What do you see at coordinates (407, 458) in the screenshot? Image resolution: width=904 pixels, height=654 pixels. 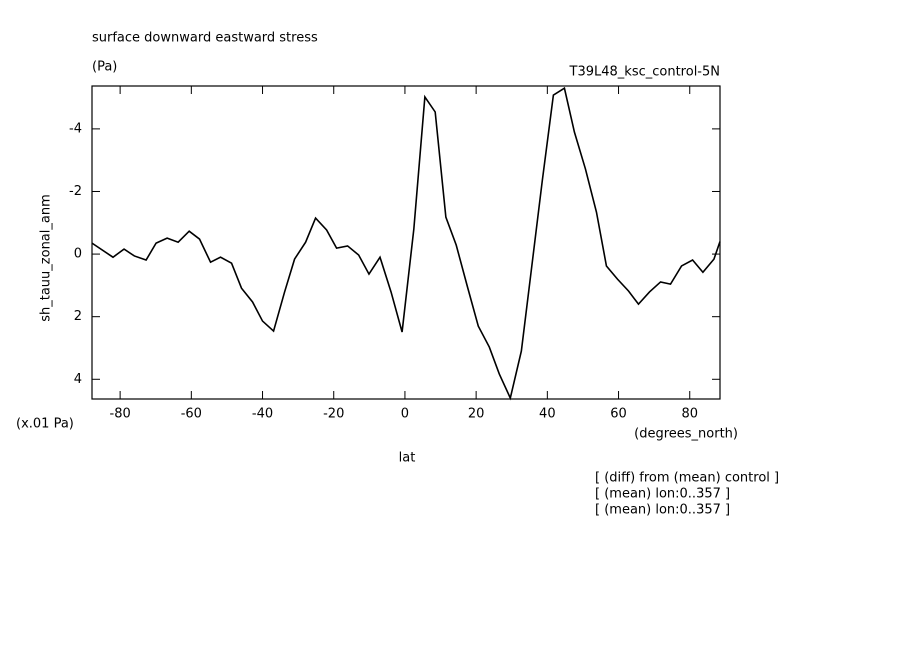 I see `x-axis-label: lat` at bounding box center [407, 458].